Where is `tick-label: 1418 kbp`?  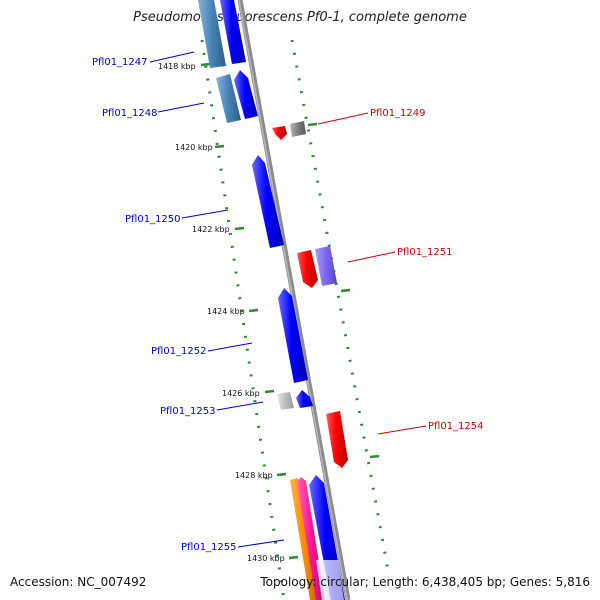 tick-label: 1418 kbp is located at coordinates (177, 66).